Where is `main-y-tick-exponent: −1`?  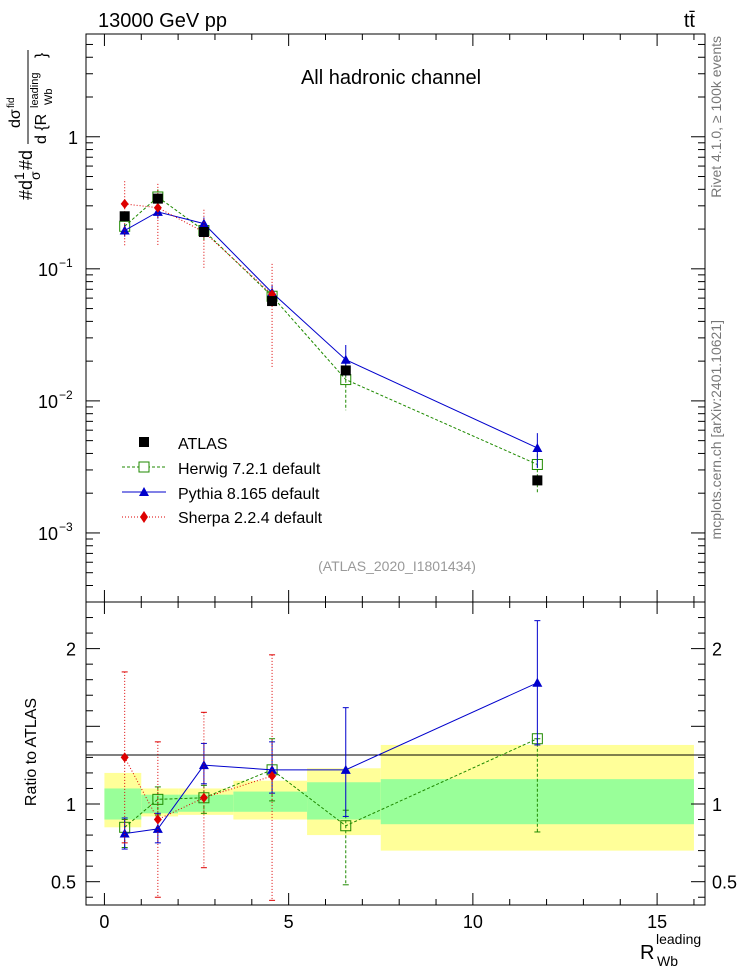
main-y-tick-exponent: −1 is located at coordinates (66, 263).